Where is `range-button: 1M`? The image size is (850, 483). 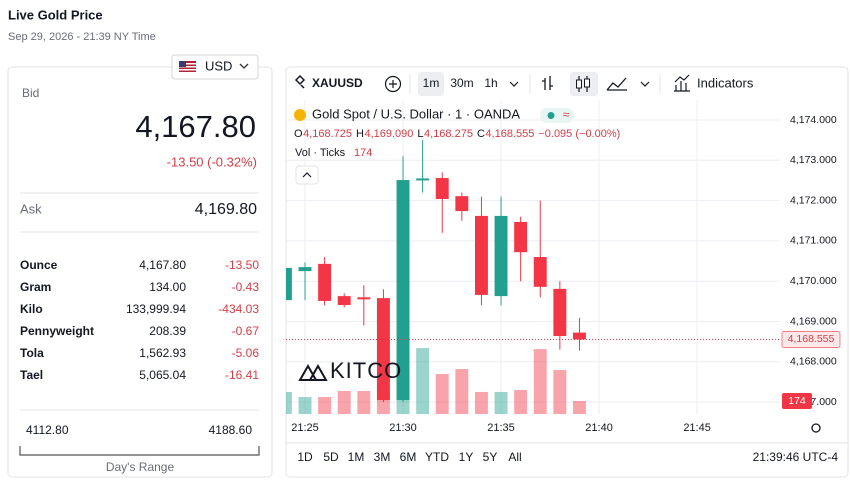 range-button: 1M is located at coordinates (356, 457).